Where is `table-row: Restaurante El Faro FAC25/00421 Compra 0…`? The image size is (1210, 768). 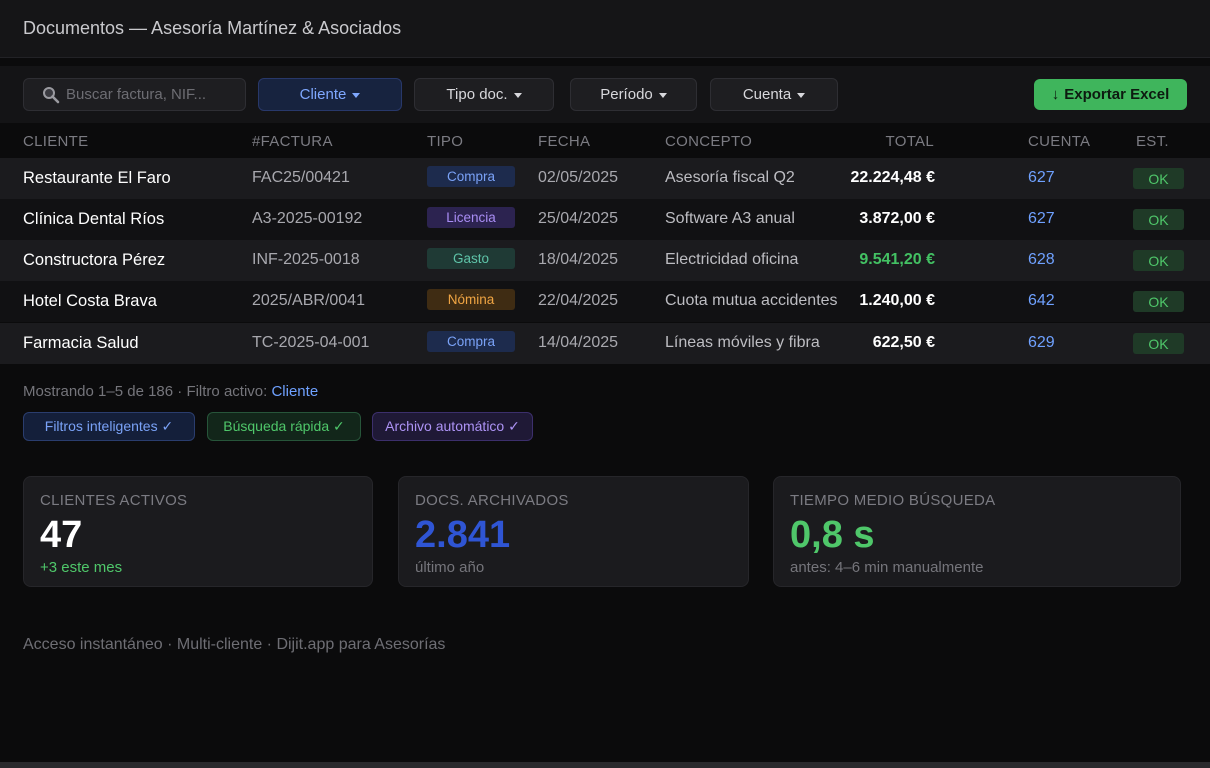 table-row: Restaurante El Faro FAC25/00421 Compra 0… is located at coordinates (605, 178).